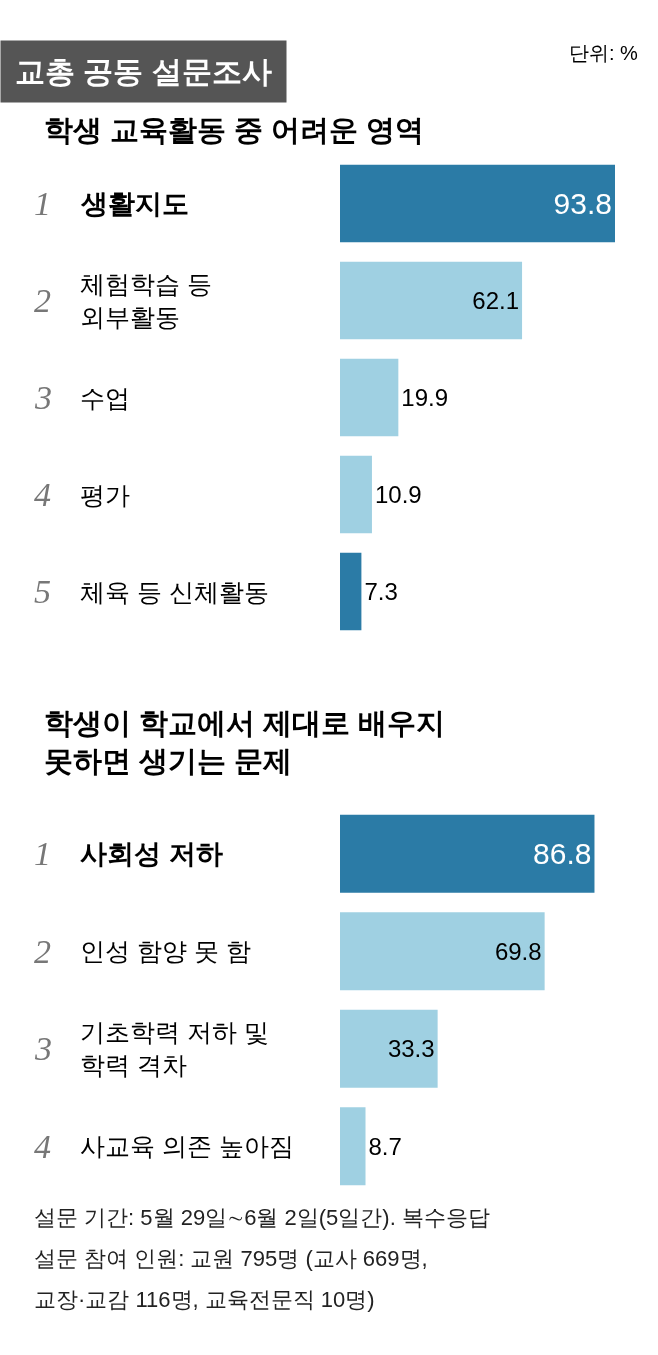 The width and height of the screenshot is (658, 1355). What do you see at coordinates (262, 1217) in the screenshot?
I see `text: 설문 기간: 5월 29일∼6월 2일(5일간). 복수응답` at bounding box center [262, 1217].